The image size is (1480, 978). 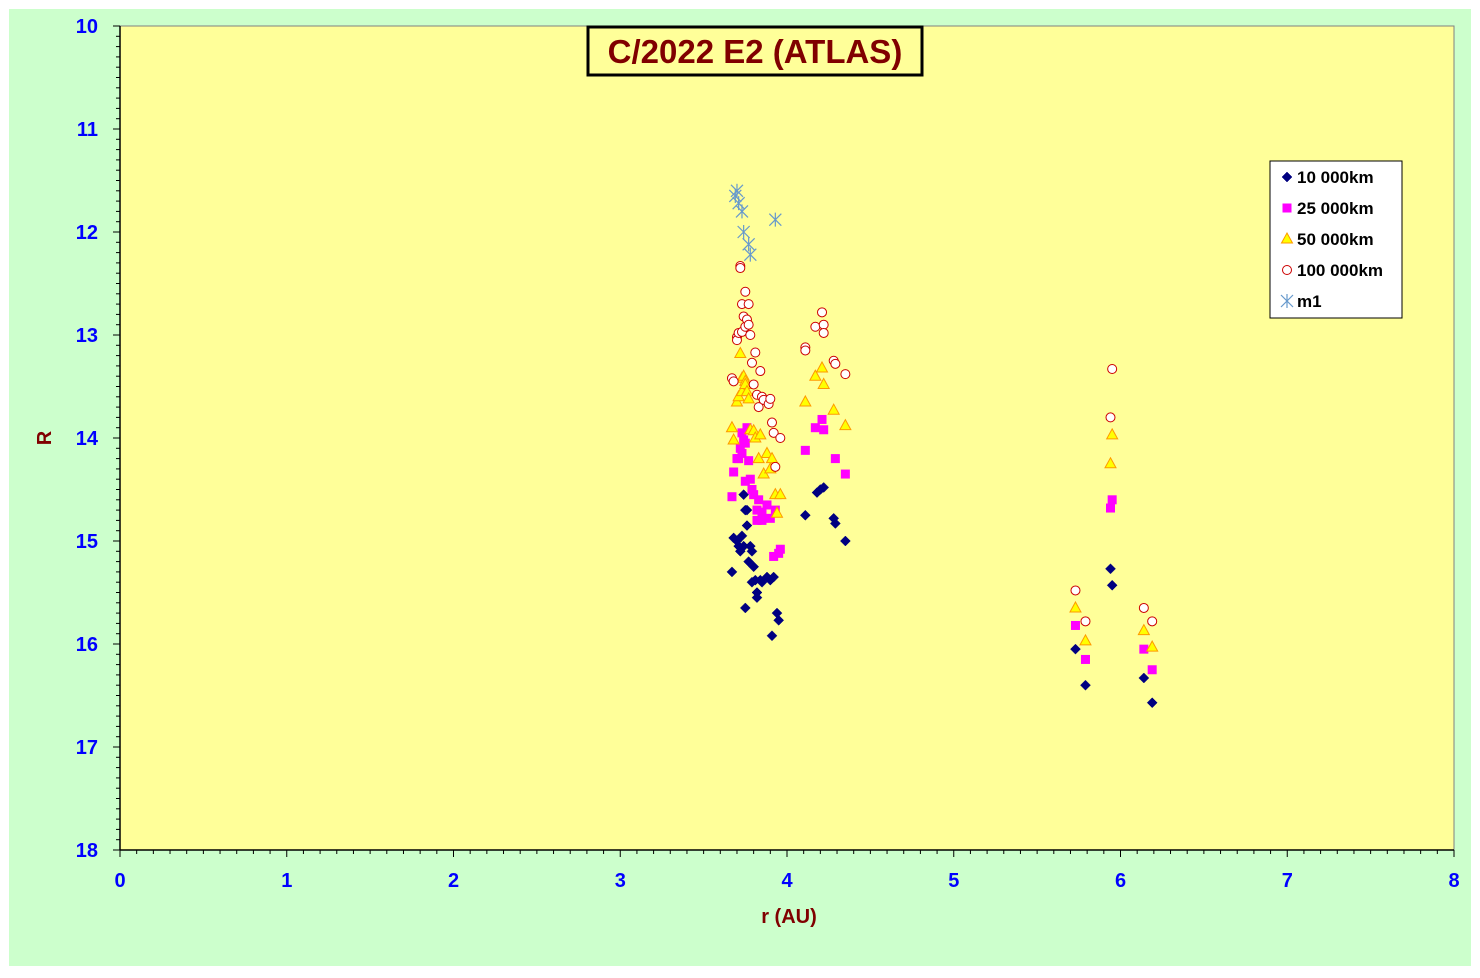 What do you see at coordinates (87, 130) in the screenshot?
I see `y-tick-label: 11` at bounding box center [87, 130].